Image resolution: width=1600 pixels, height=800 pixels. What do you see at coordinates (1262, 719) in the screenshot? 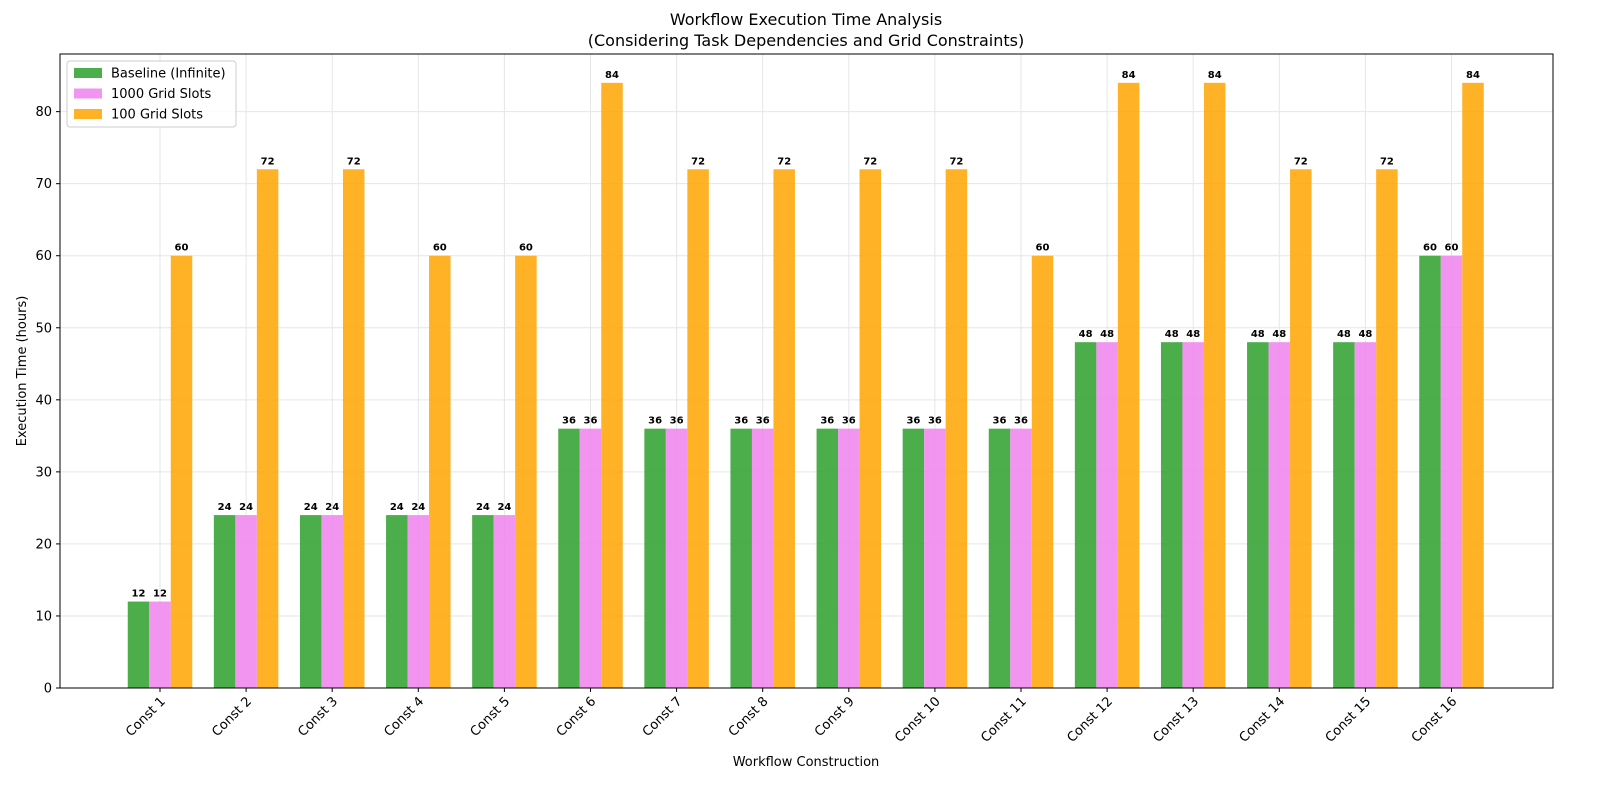
I see `x-tick-label: Const 14` at bounding box center [1262, 719].